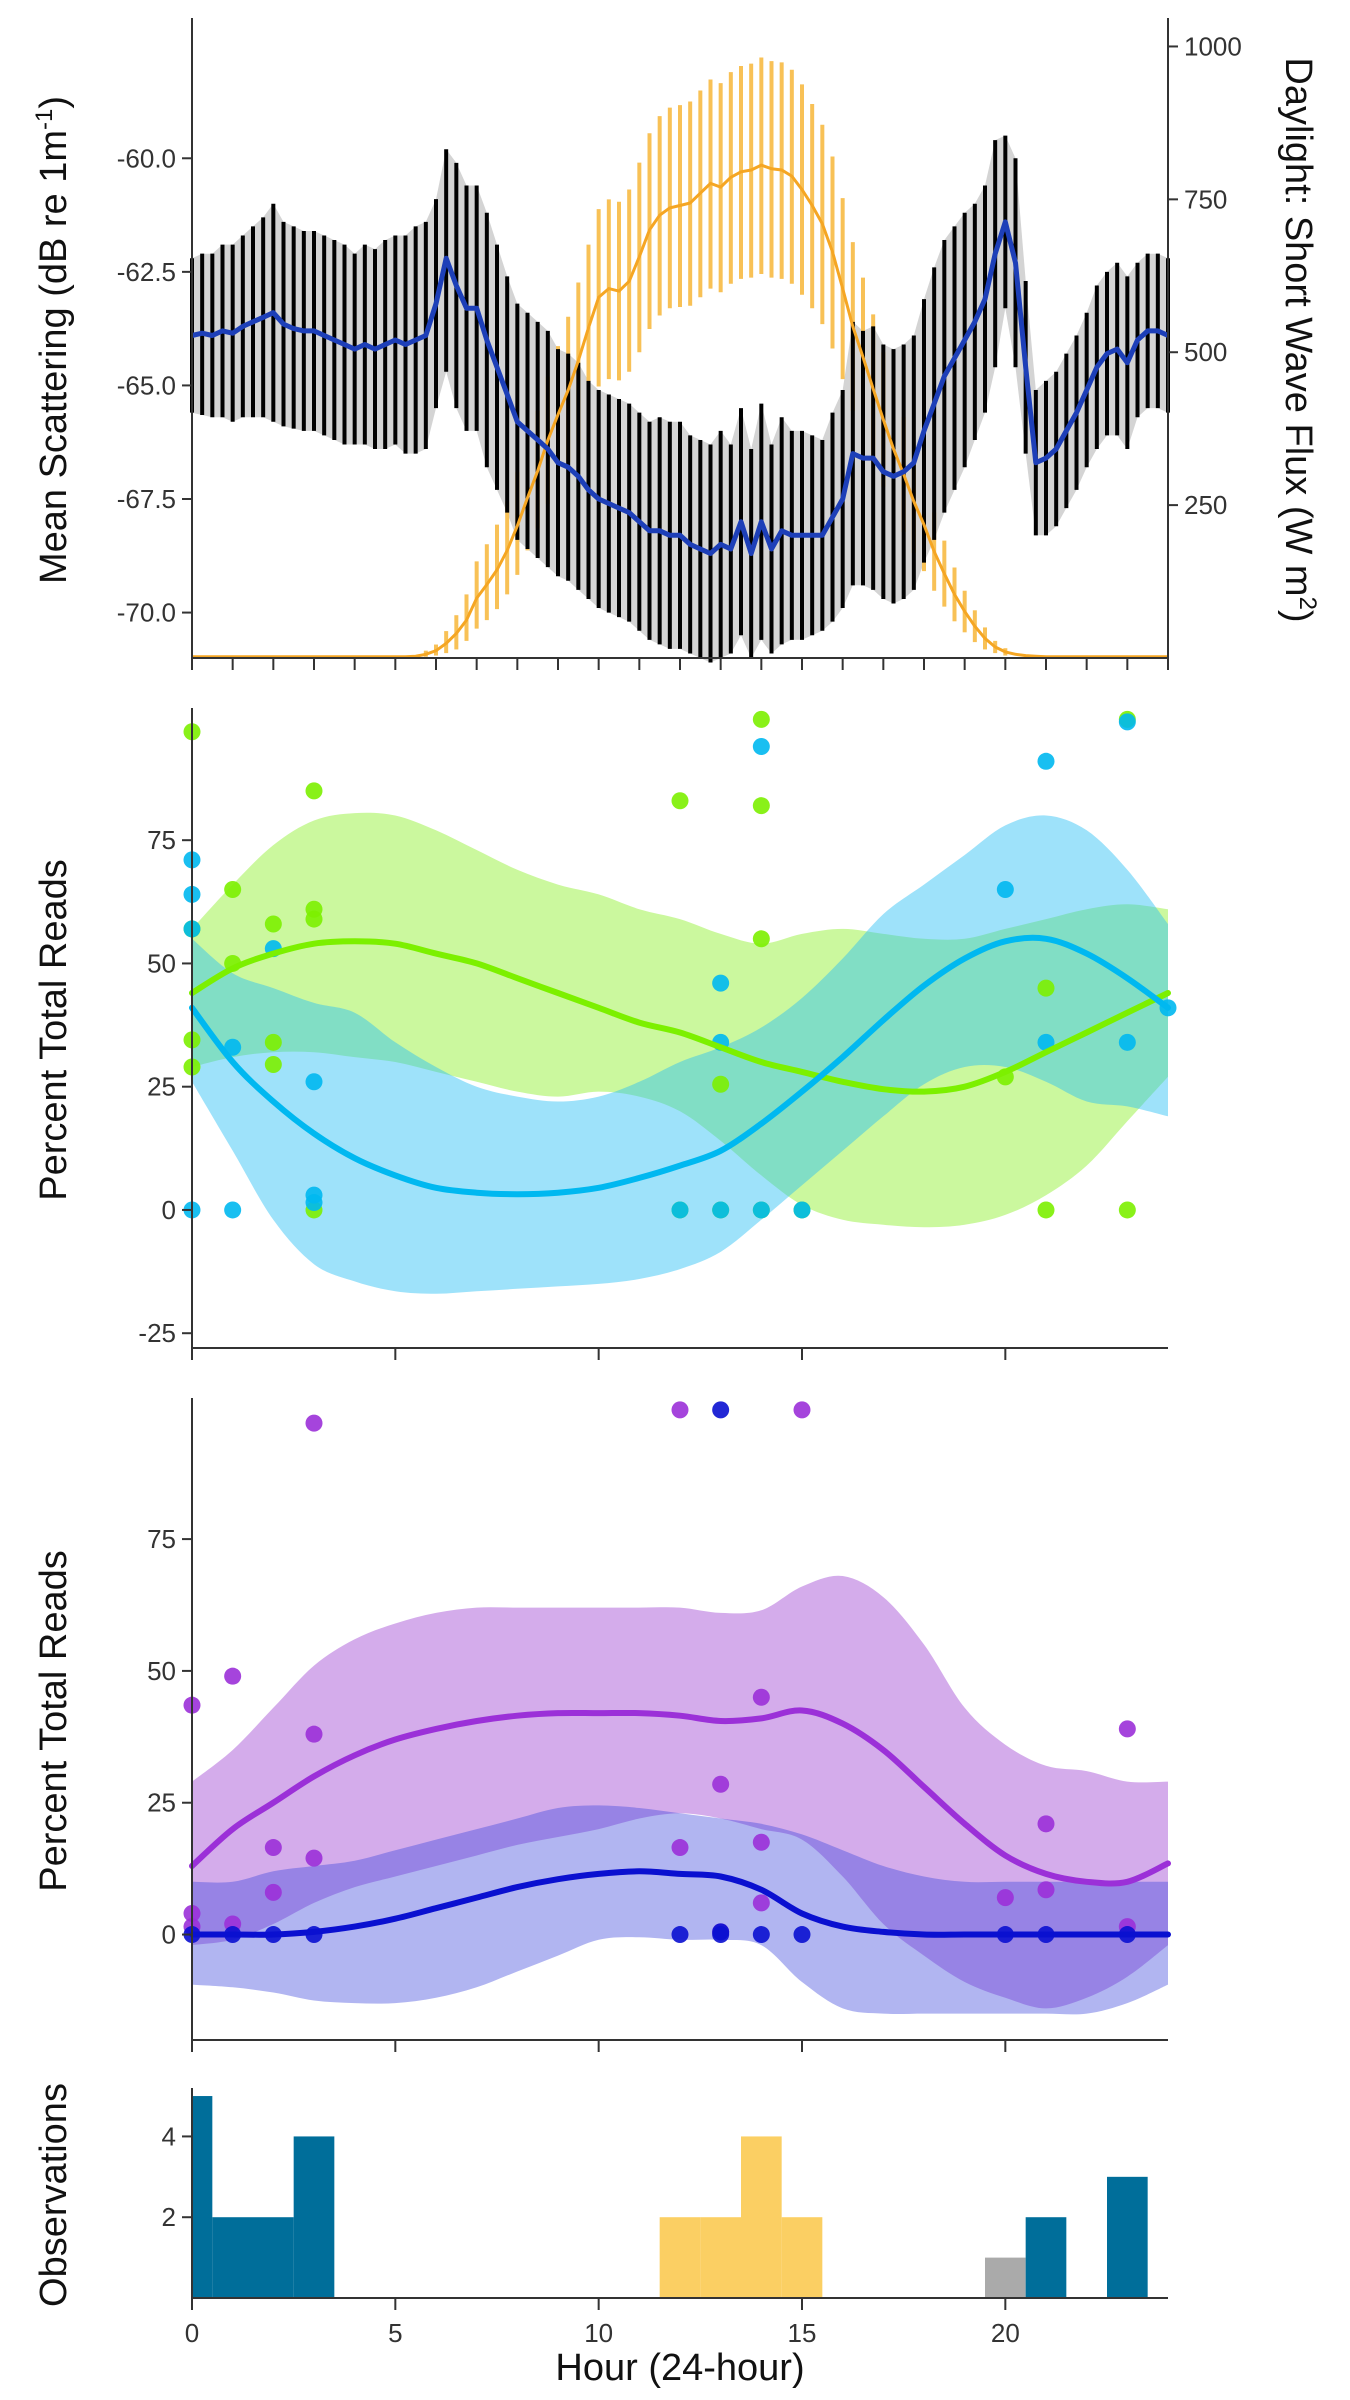 The width and height of the screenshot is (1350, 2400). I want to click on y2-axis-title-text: Daylight: Short Wave Flux (W m, so click(1298, 326).